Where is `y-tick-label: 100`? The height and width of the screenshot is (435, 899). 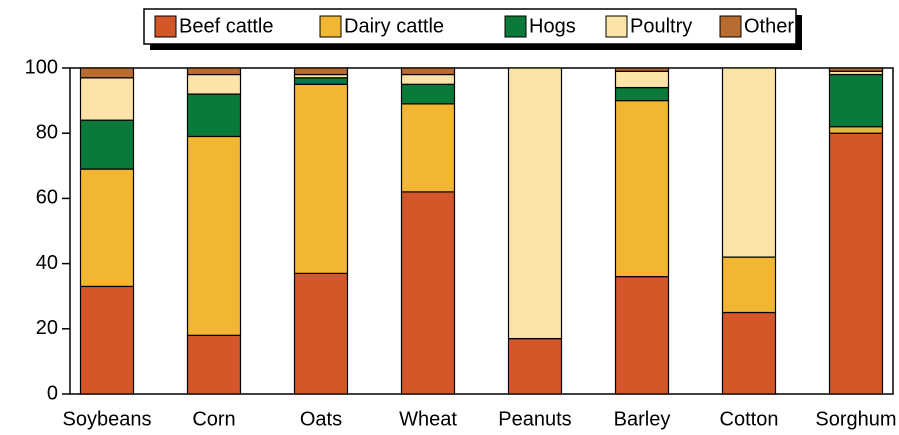 y-tick-label: 100 is located at coordinates (41, 67).